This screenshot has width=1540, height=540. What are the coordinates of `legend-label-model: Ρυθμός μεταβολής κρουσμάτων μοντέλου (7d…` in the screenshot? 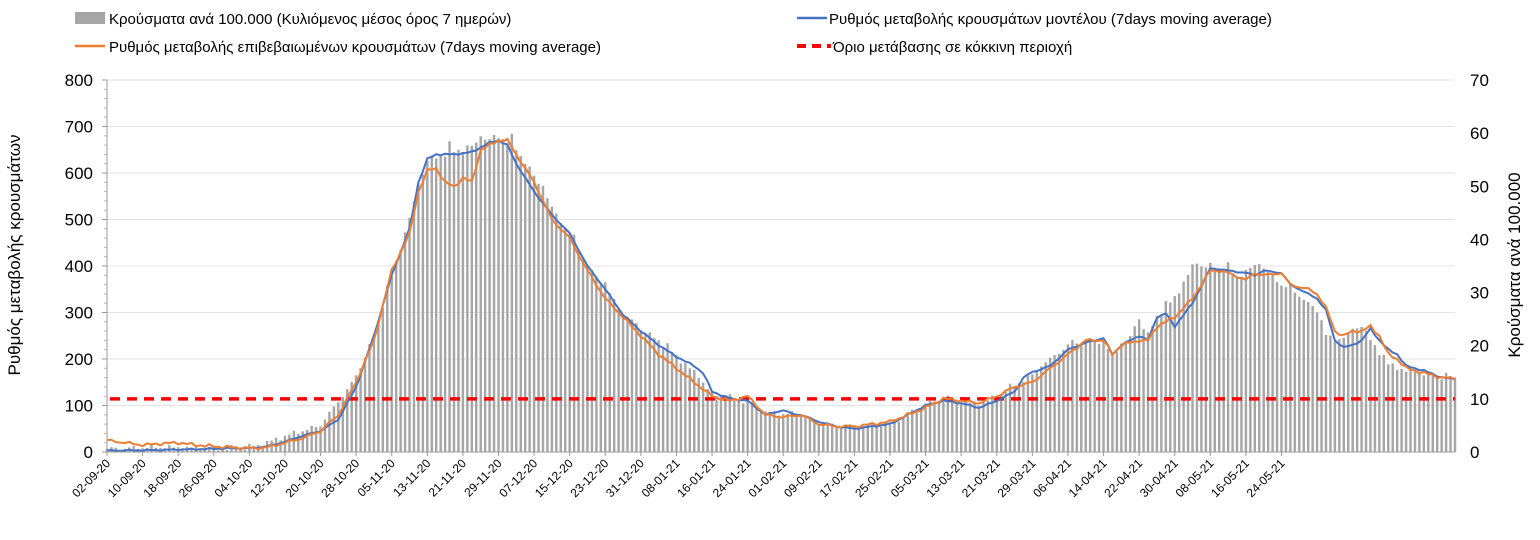 It's located at (1050, 19).